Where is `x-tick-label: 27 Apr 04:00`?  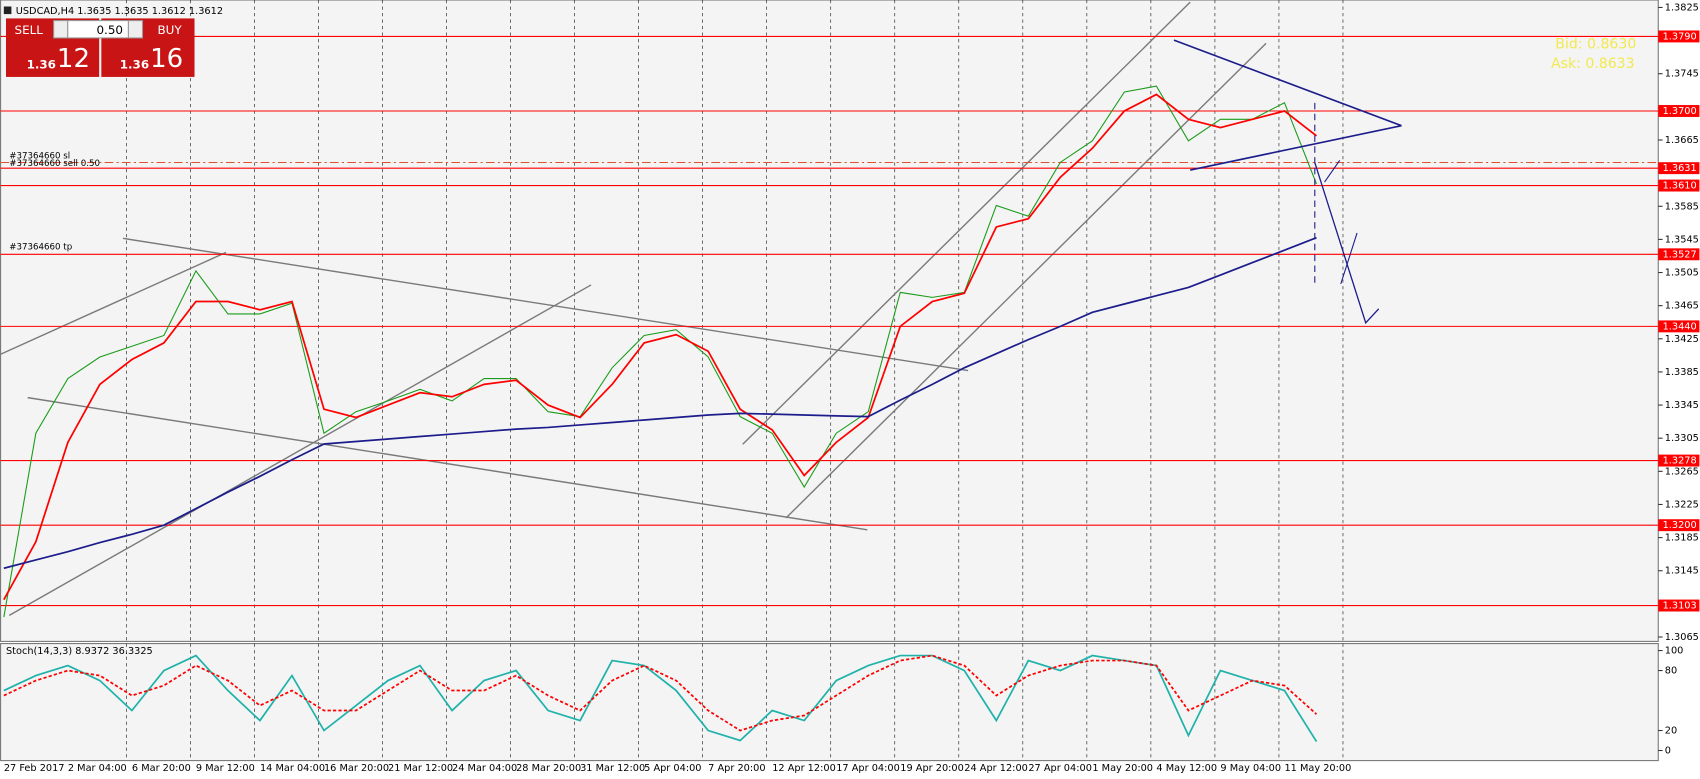 x-tick-label: 27 Apr 04:00 is located at coordinates (1060, 768).